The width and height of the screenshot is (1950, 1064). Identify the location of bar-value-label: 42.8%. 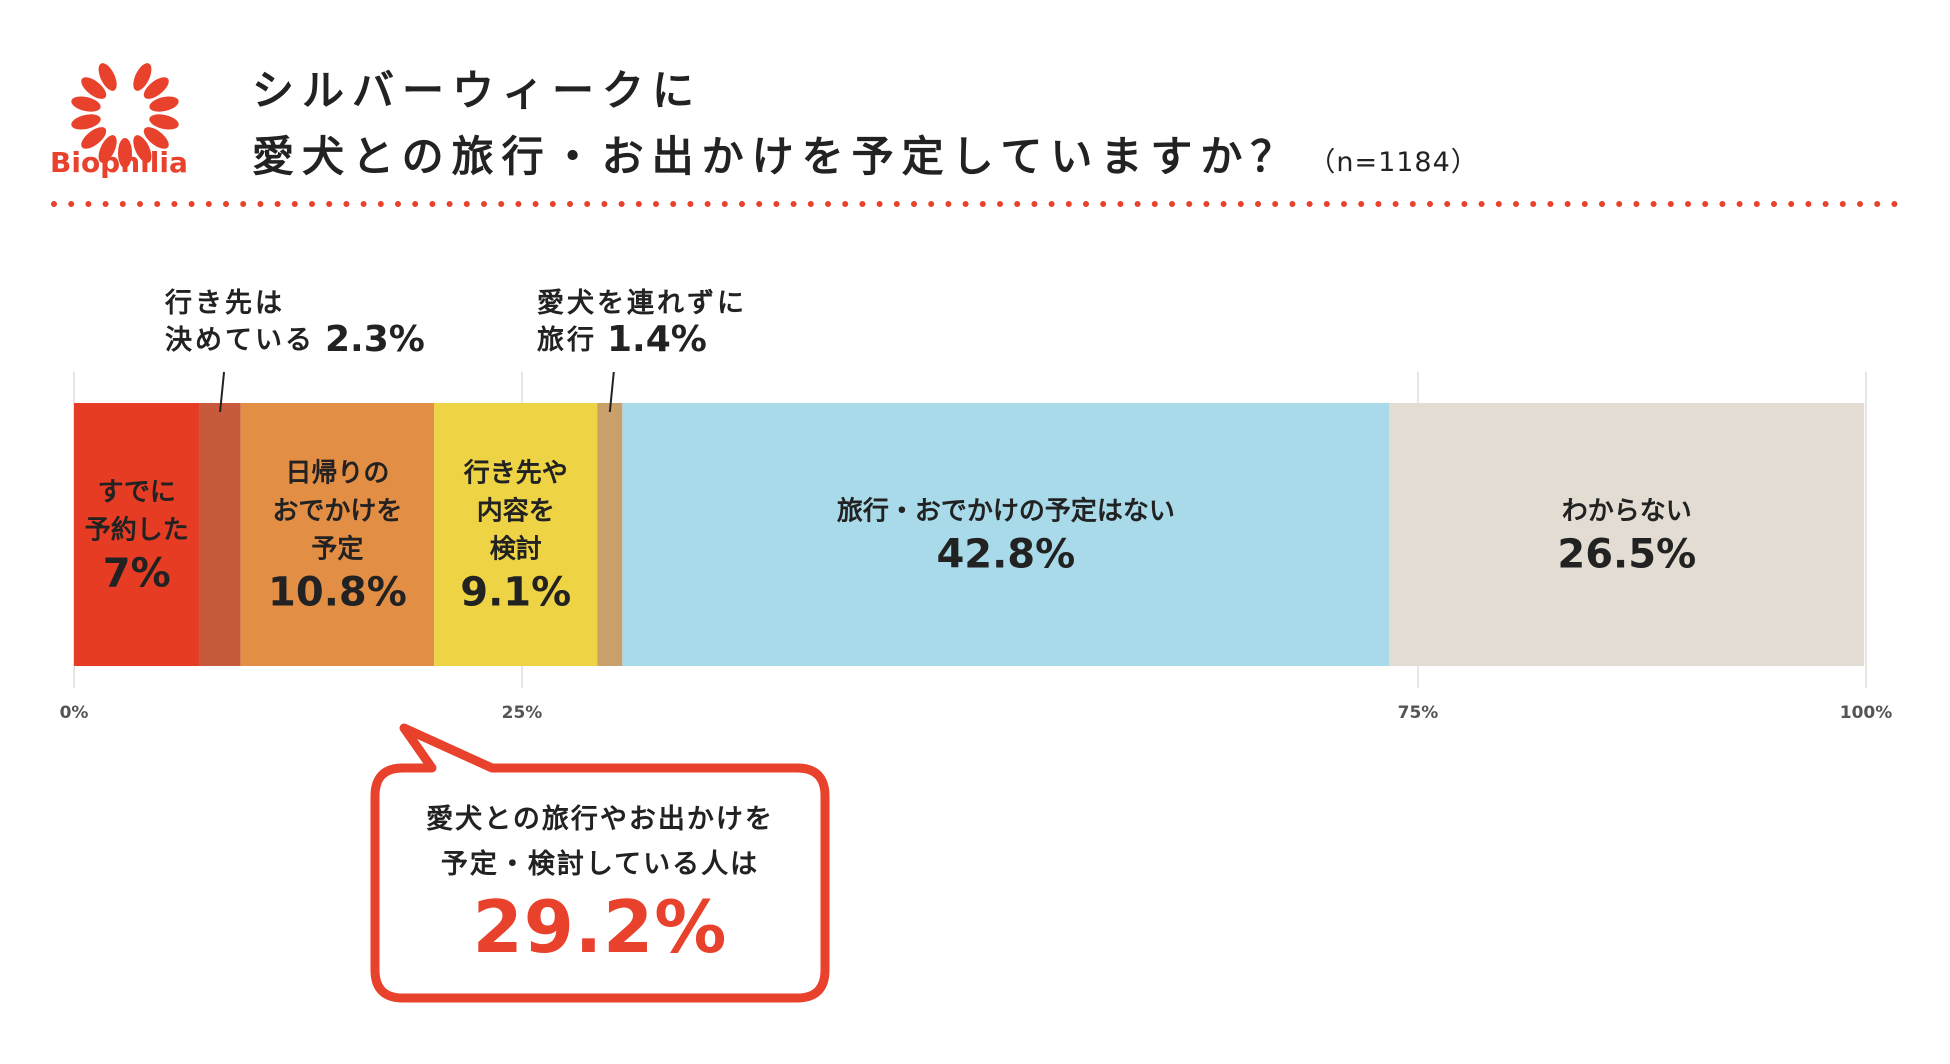
(1005, 555).